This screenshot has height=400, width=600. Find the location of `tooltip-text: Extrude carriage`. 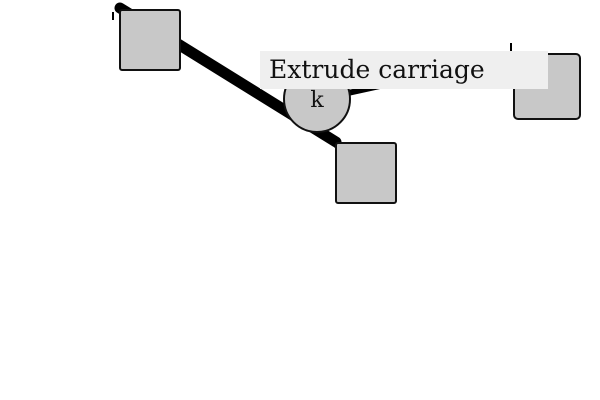

tooltip-text: Extrude carriage is located at coordinates (377, 69).